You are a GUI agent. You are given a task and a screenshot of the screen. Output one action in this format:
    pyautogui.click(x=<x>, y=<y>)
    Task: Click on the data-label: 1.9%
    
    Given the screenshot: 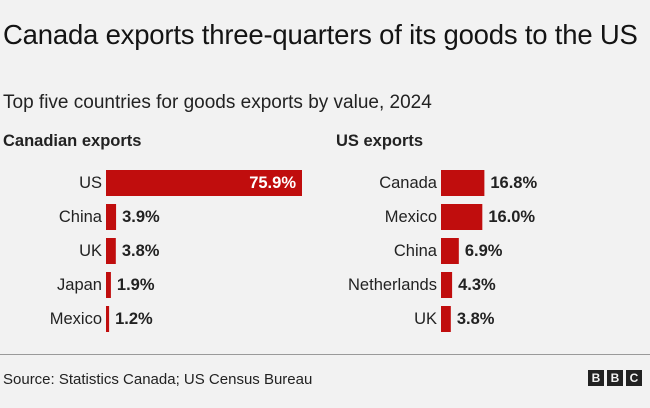 What is the action you would take?
    pyautogui.click(x=136, y=285)
    